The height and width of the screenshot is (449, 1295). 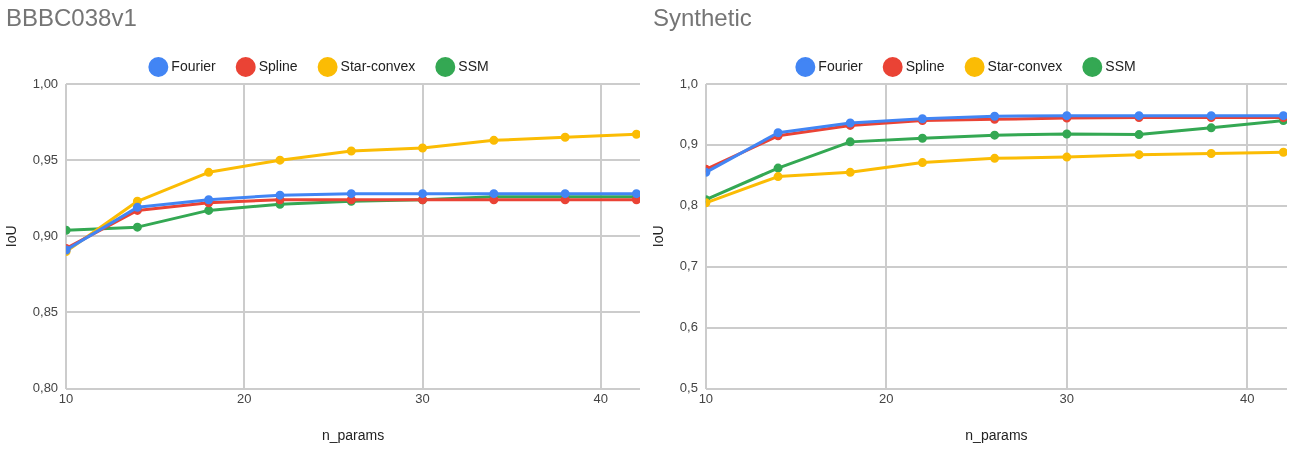 What do you see at coordinates (688, 205) in the screenshot?
I see `y-tick-label: 0,8` at bounding box center [688, 205].